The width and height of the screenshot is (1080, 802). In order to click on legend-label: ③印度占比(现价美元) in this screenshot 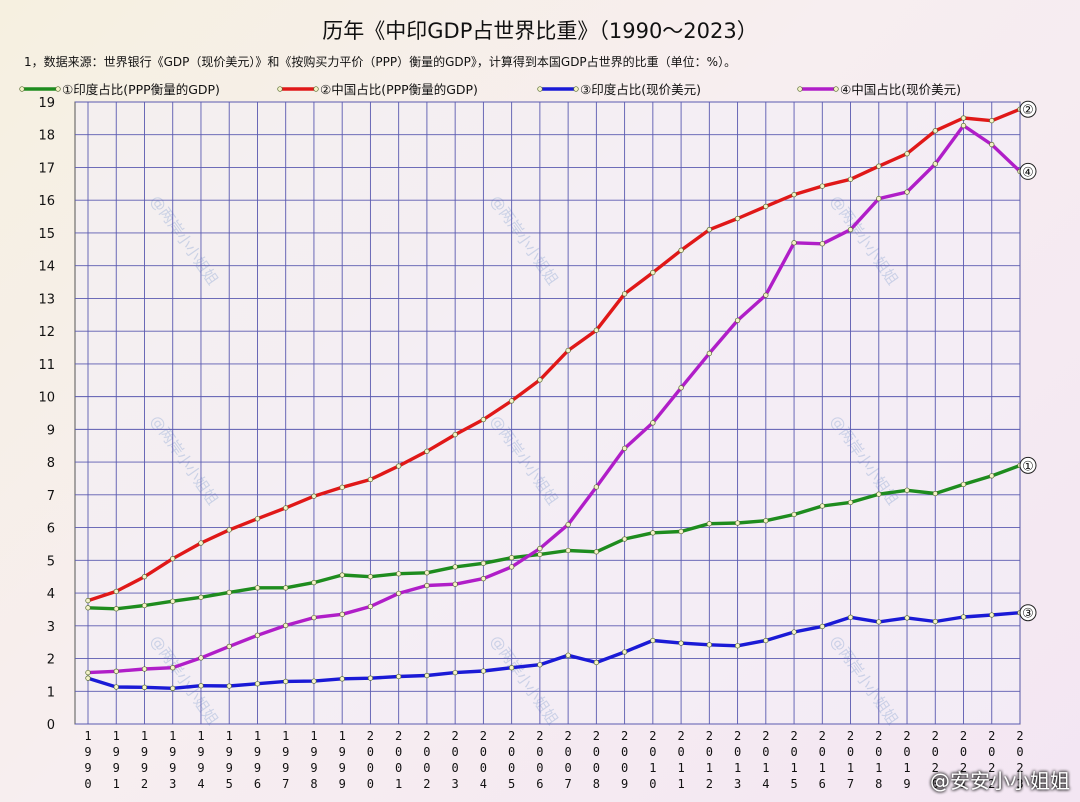, I will do `click(640, 89)`.